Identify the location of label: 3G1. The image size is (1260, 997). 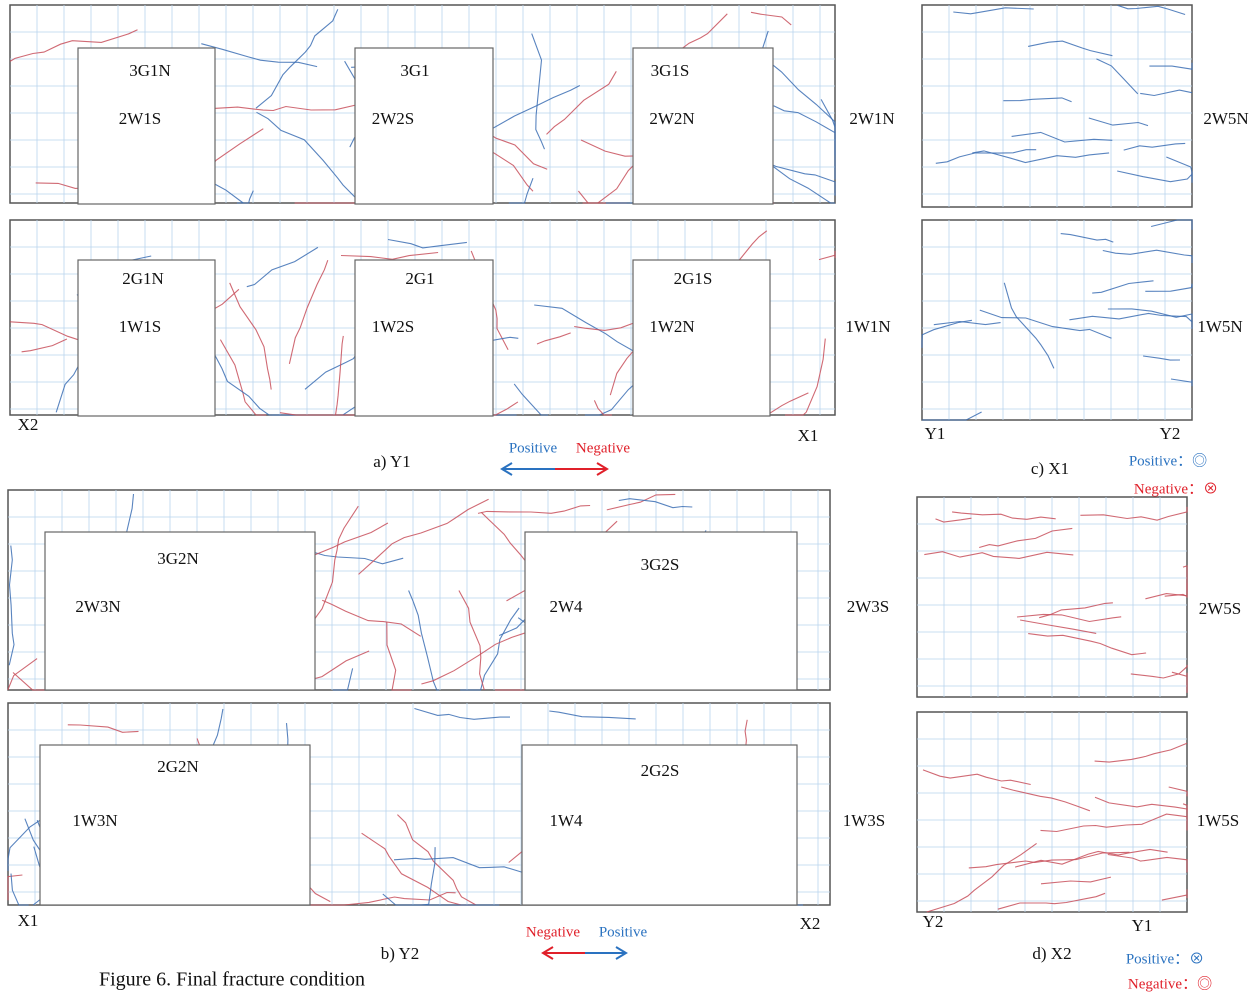
(414, 70).